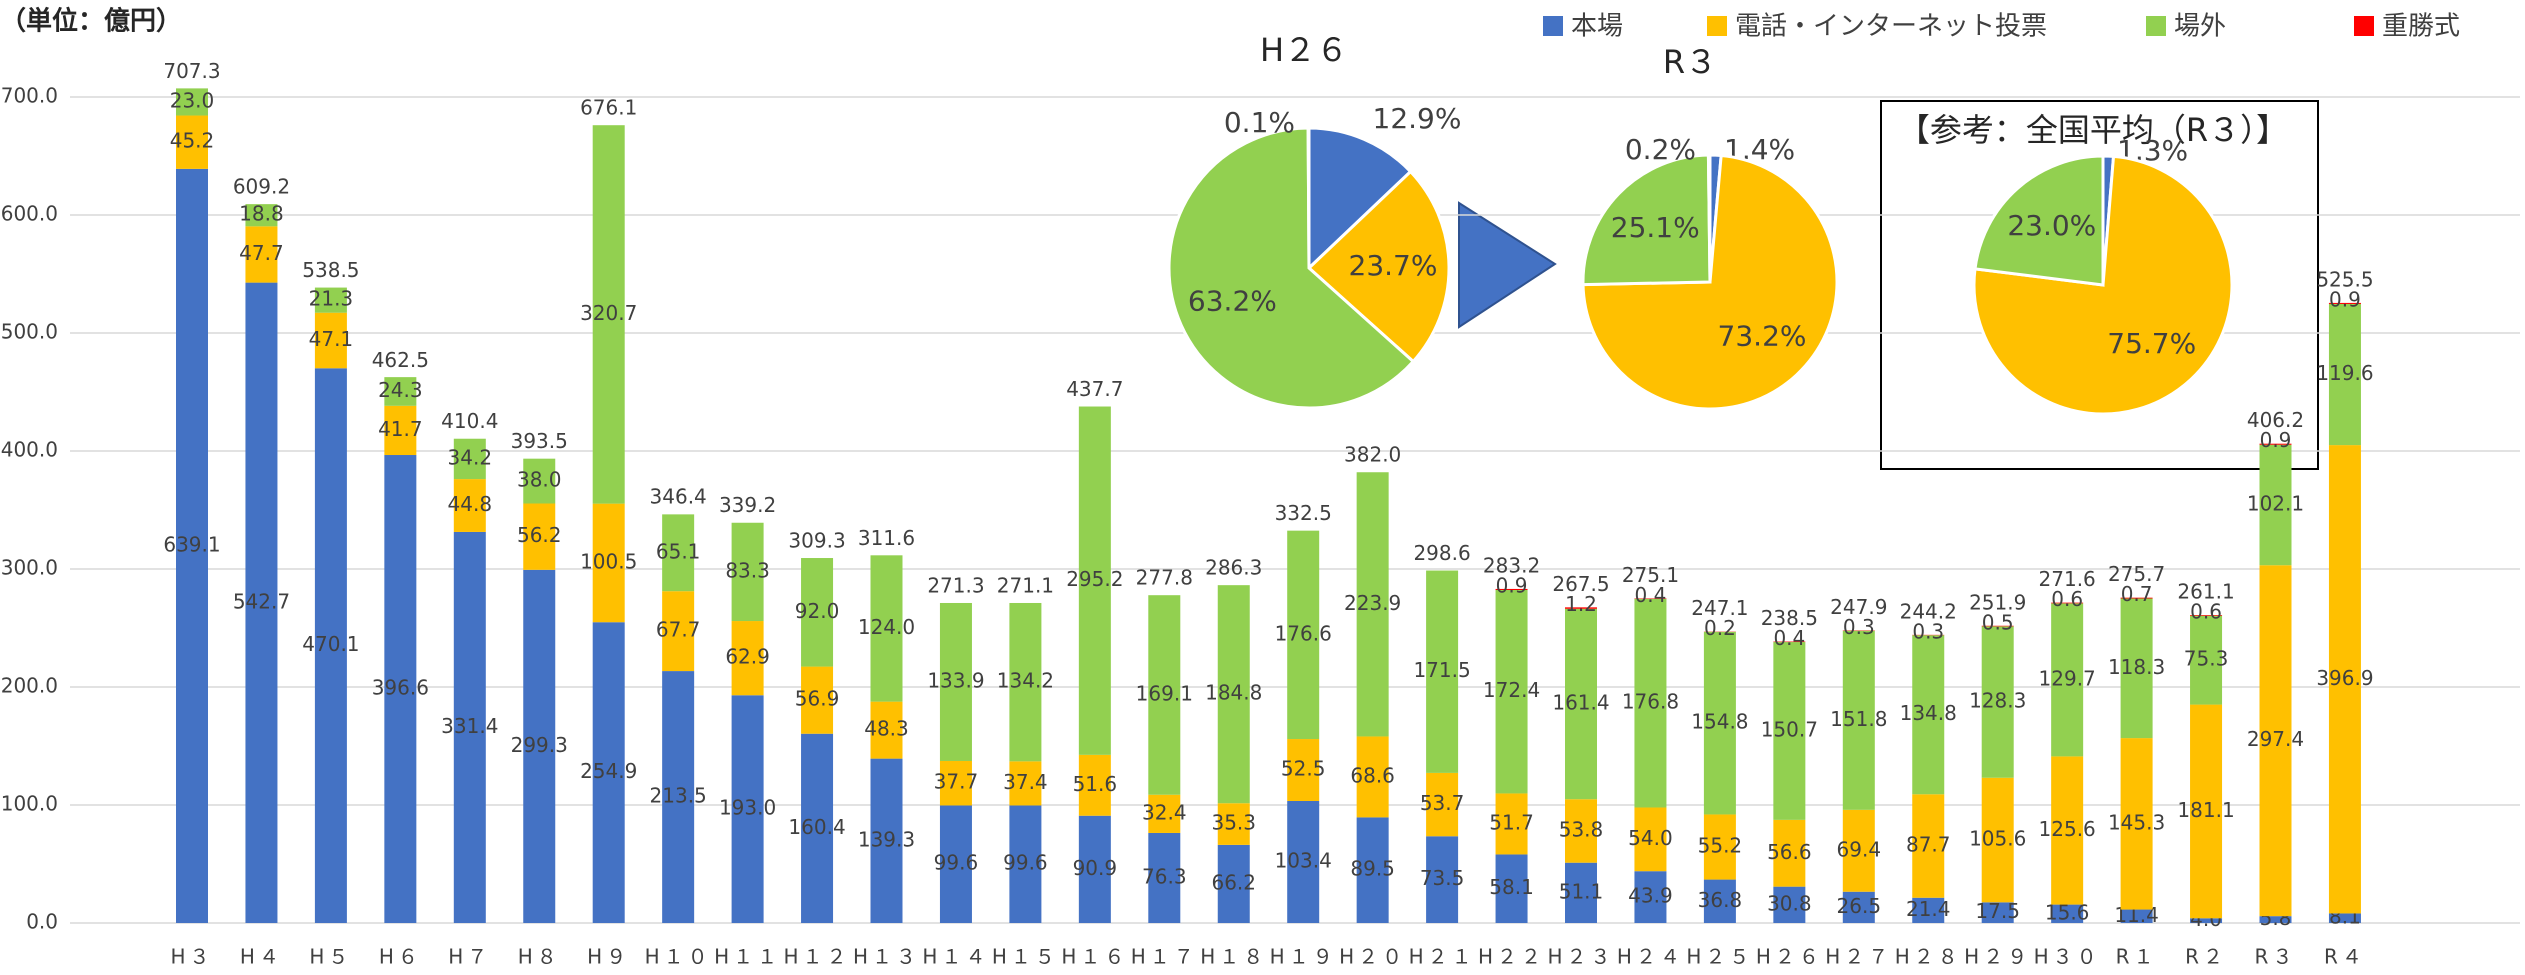 This screenshot has height=975, width=2525. What do you see at coordinates (1690, 62) in the screenshot?
I see `pie-title: R３` at bounding box center [1690, 62].